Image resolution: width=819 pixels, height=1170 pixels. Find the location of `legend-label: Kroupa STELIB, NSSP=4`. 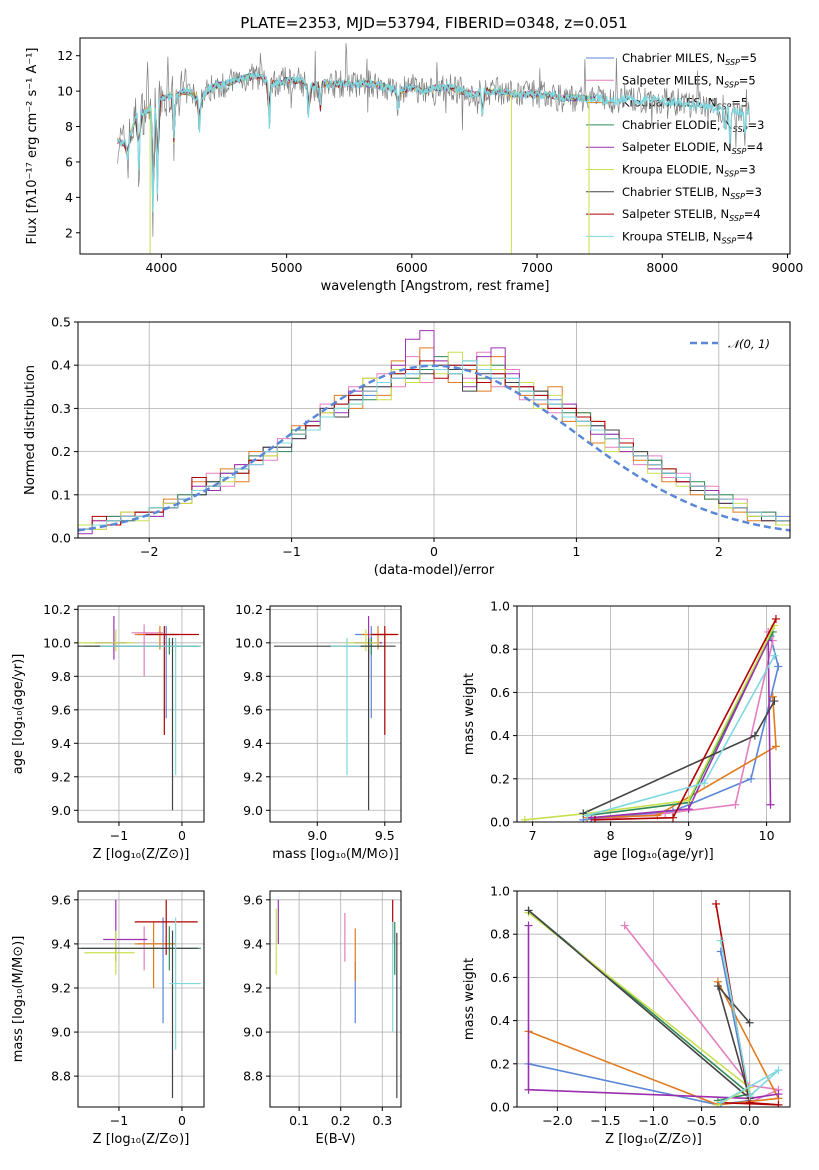

legend-label: Kroupa STELIB, NSSP=4 is located at coordinates (687, 237).